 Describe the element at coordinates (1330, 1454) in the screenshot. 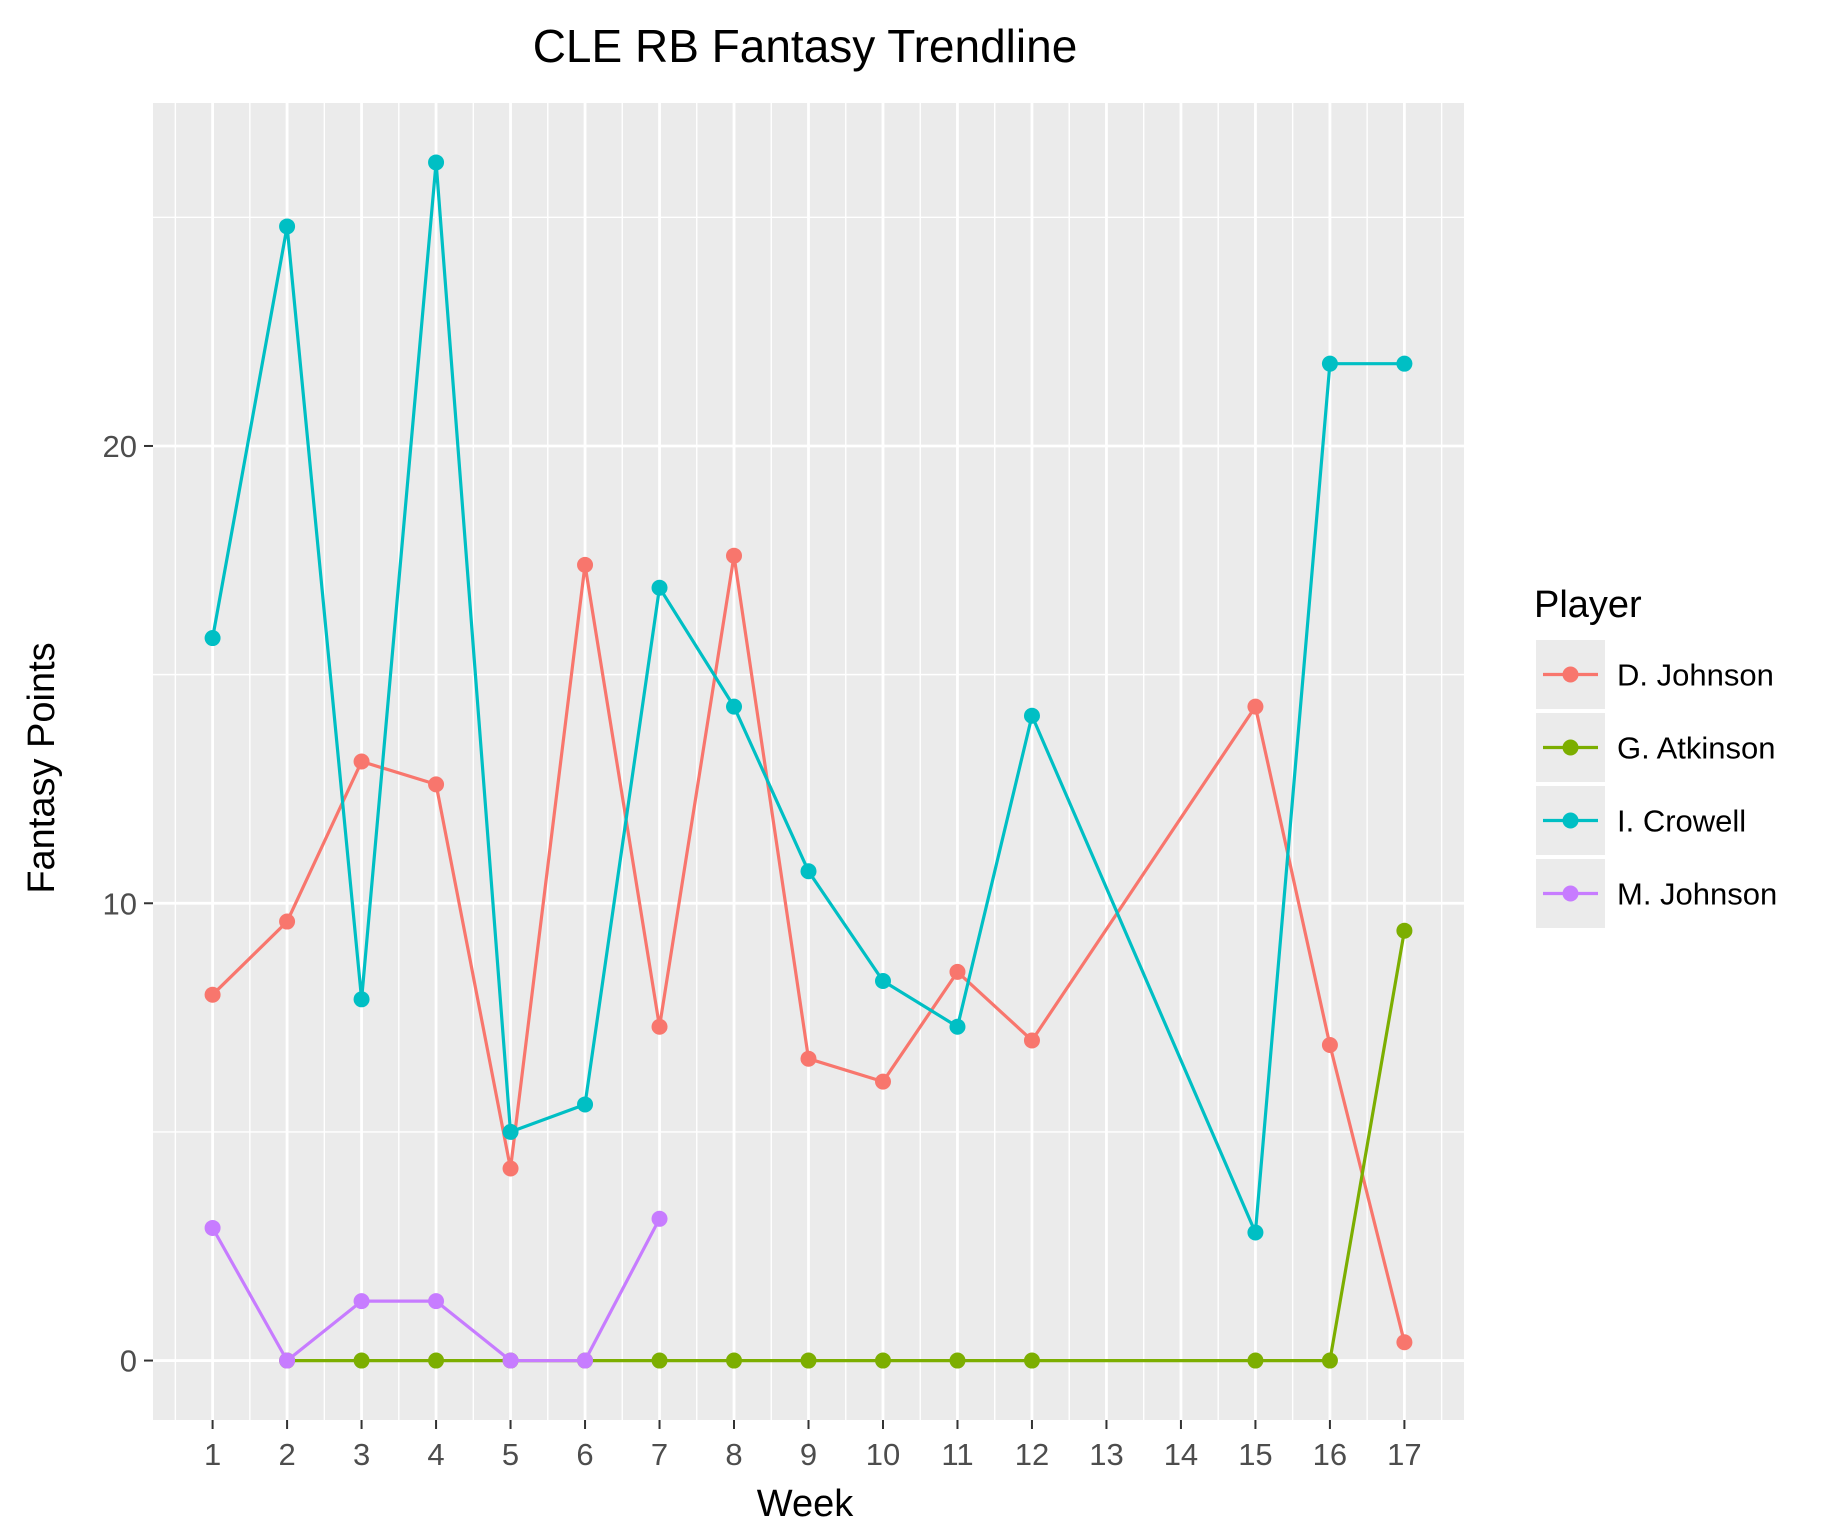

I see `x-tick-label: 16` at that location.